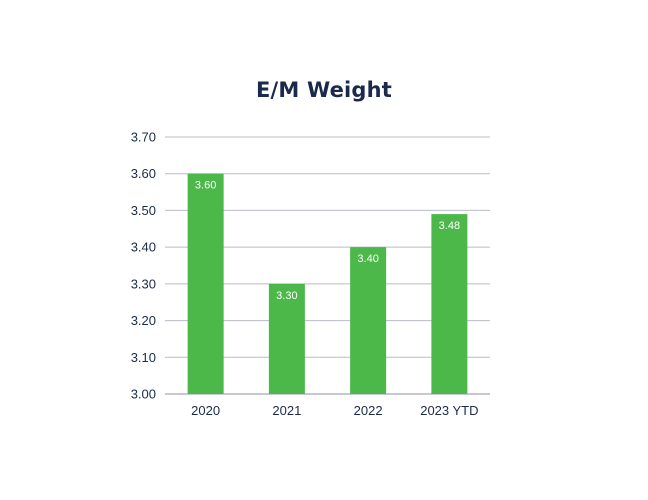 This screenshot has width=648, height=500. I want to click on y-tick-label: 3.50, so click(143, 210).